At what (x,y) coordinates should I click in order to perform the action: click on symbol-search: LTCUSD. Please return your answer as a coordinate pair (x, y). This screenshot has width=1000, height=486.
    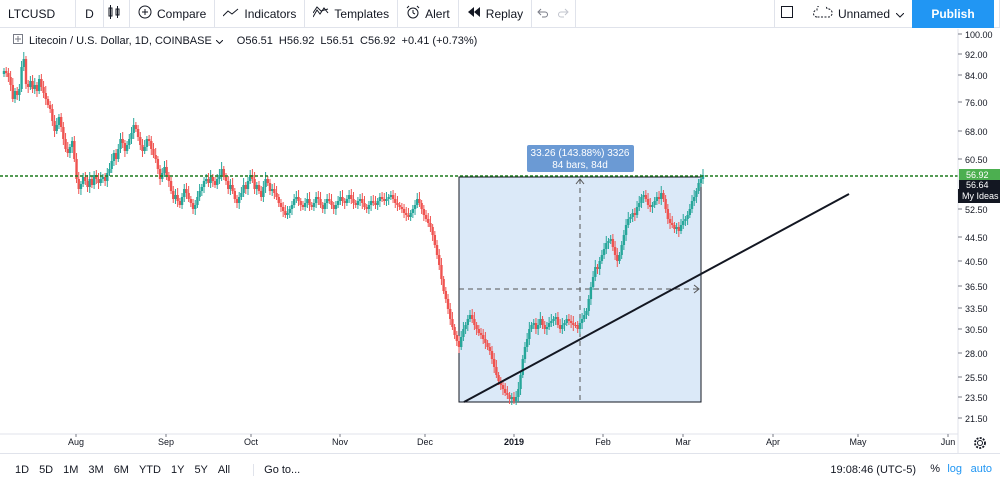
    Looking at the image, I should click on (38, 14).